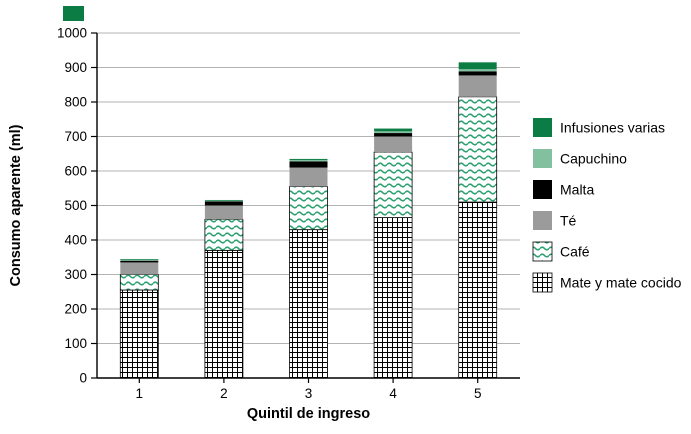 This screenshot has height=434, width=691. I want to click on legend-swatch-malta, so click(542, 189).